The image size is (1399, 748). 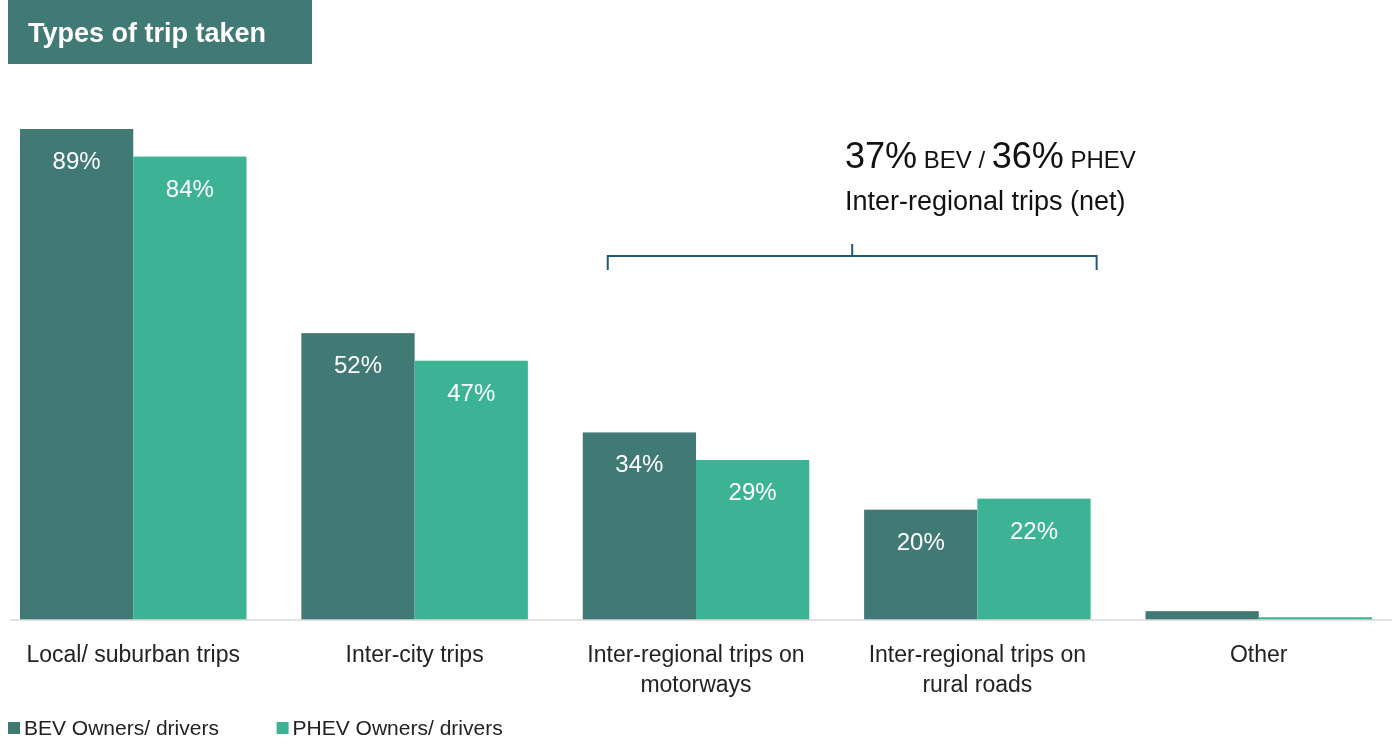 I want to click on data-label: 47%, so click(x=471, y=392).